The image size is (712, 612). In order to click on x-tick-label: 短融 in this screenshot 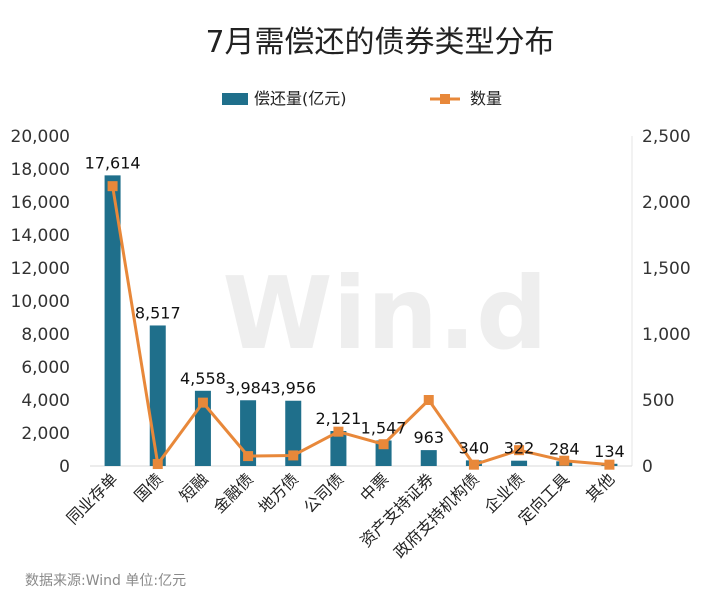, I will do `click(194, 487)`.